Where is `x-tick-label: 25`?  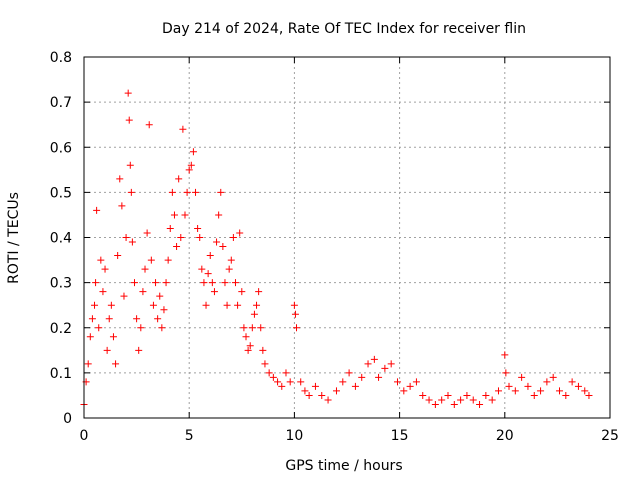
x-tick-label: 25 is located at coordinates (610, 436).